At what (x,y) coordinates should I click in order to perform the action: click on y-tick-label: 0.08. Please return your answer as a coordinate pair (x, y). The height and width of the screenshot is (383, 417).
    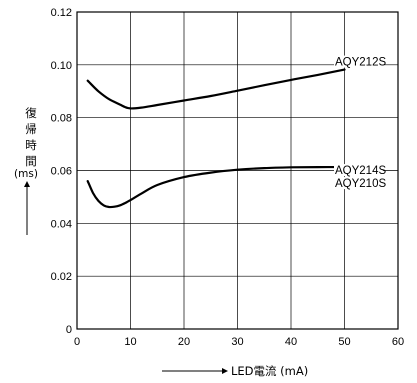
    Looking at the image, I should click on (61, 119).